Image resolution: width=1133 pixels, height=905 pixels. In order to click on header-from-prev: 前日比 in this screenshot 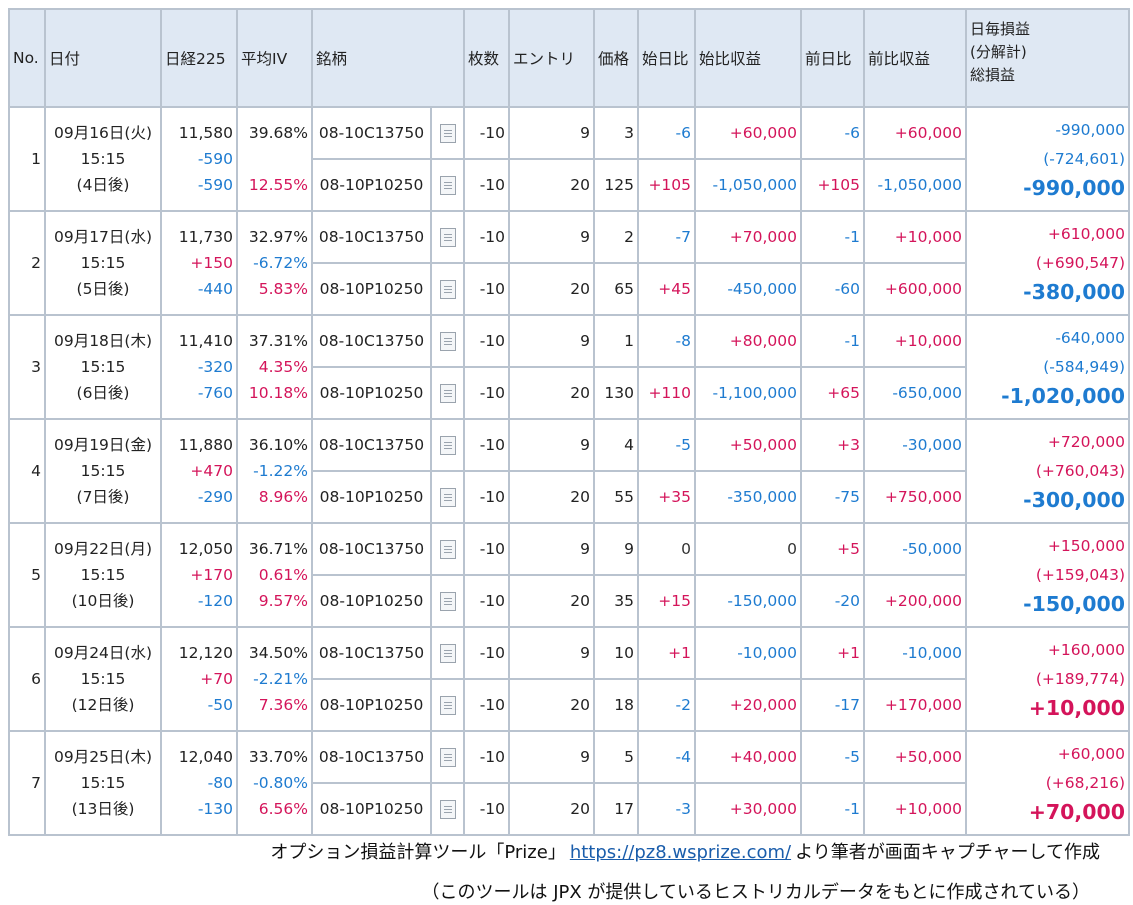, I will do `click(833, 58)`.